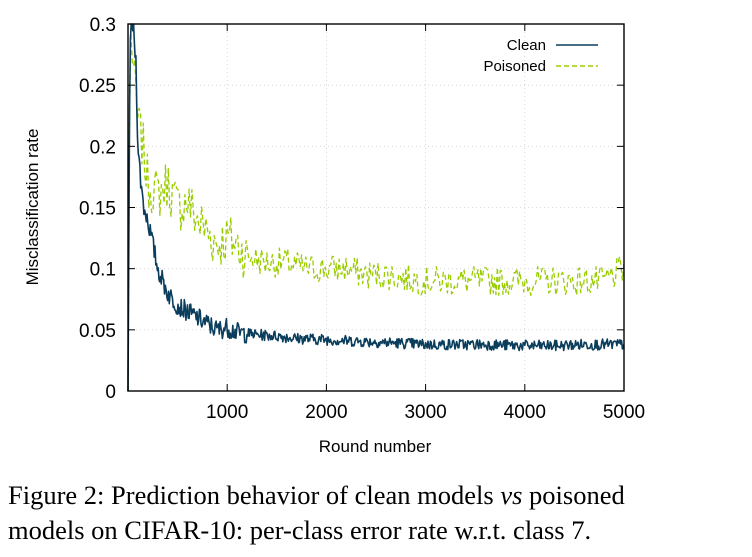 The image size is (752, 557). What do you see at coordinates (514, 66) in the screenshot?
I see `legend-label-poisoned: Poisoned` at bounding box center [514, 66].